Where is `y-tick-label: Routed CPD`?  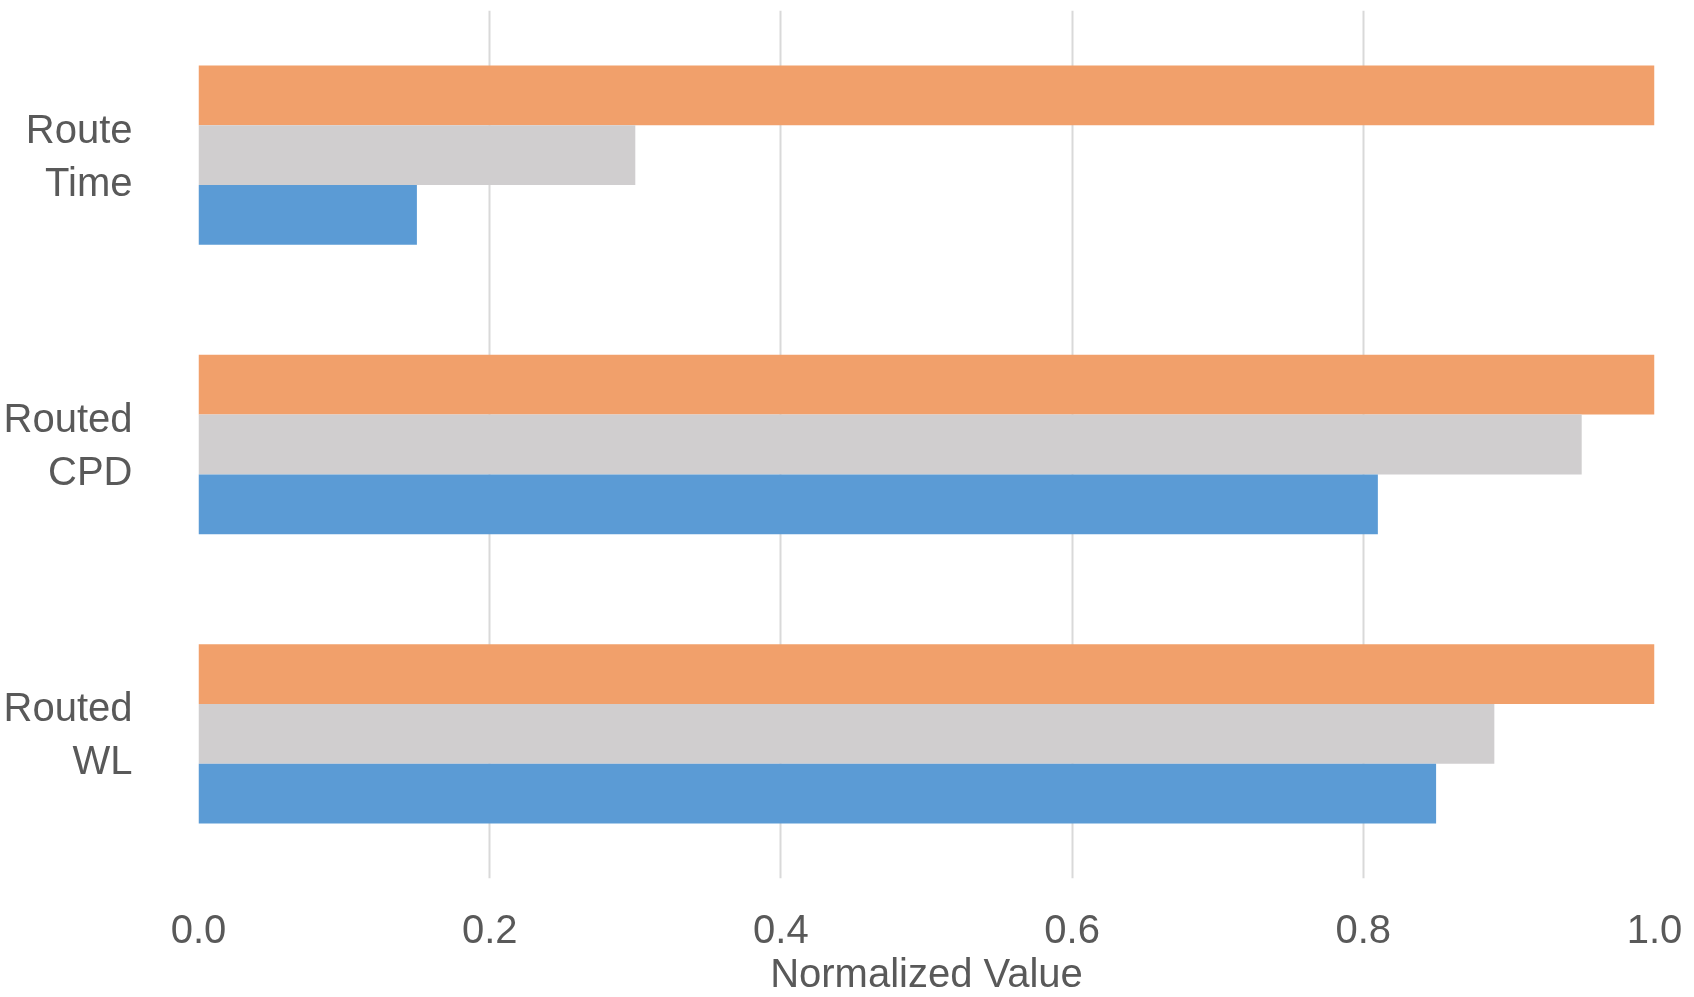 y-tick-label: Routed CPD is located at coordinates (68, 444).